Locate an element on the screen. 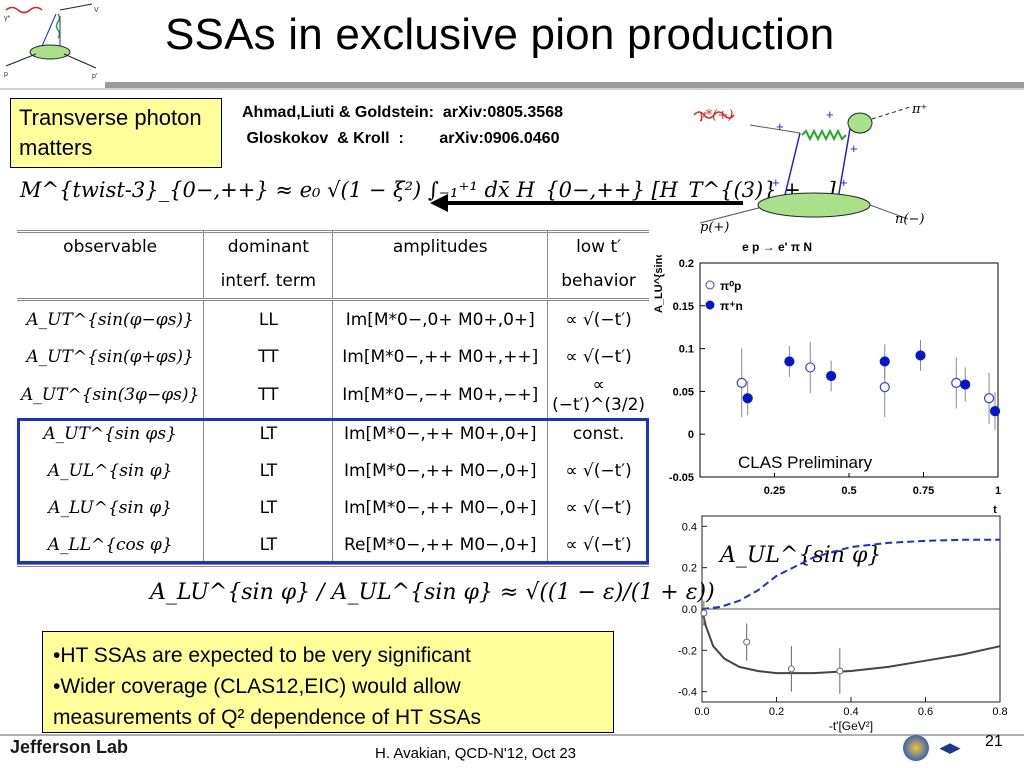 This screenshot has width=1024, height=768. chart2-xtick-label: 0.0 is located at coordinates (701, 712).